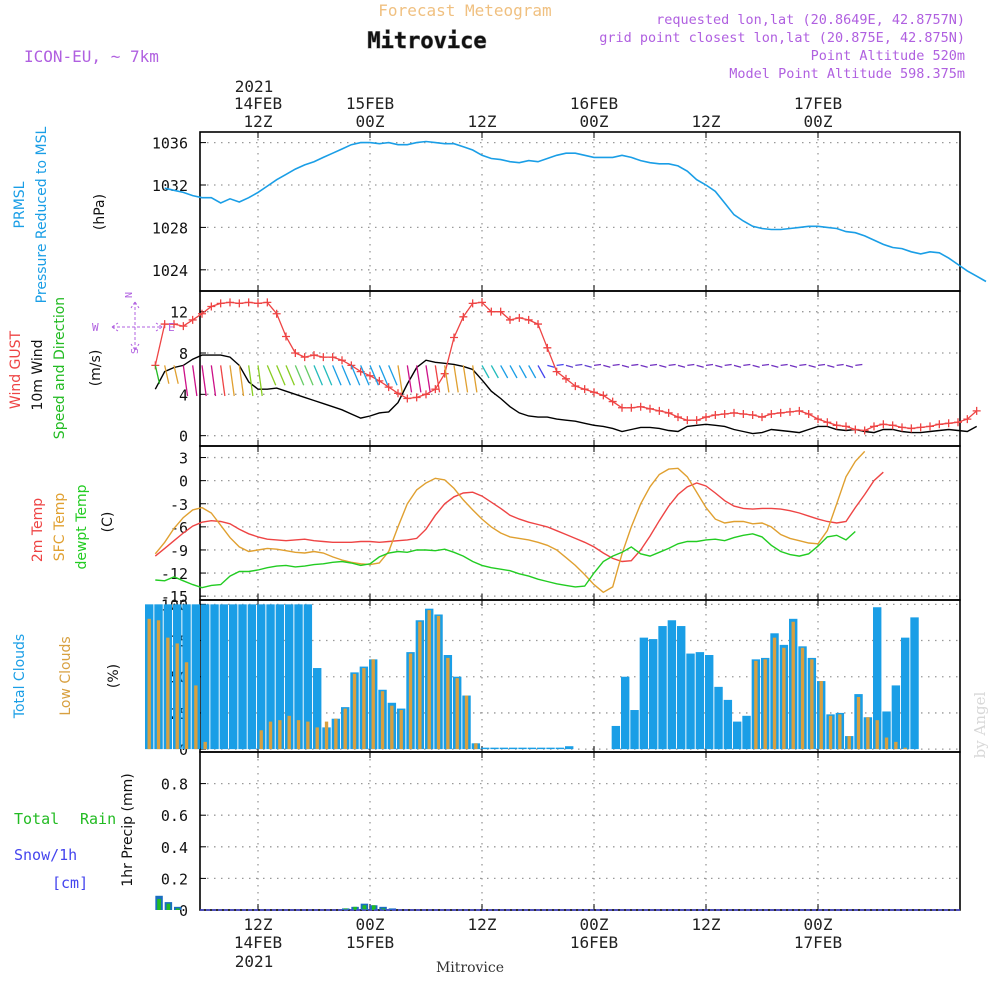 The width and height of the screenshot is (1000, 1000). What do you see at coordinates (258, 103) in the screenshot?
I see `top-date-label: 14FEB` at bounding box center [258, 103].